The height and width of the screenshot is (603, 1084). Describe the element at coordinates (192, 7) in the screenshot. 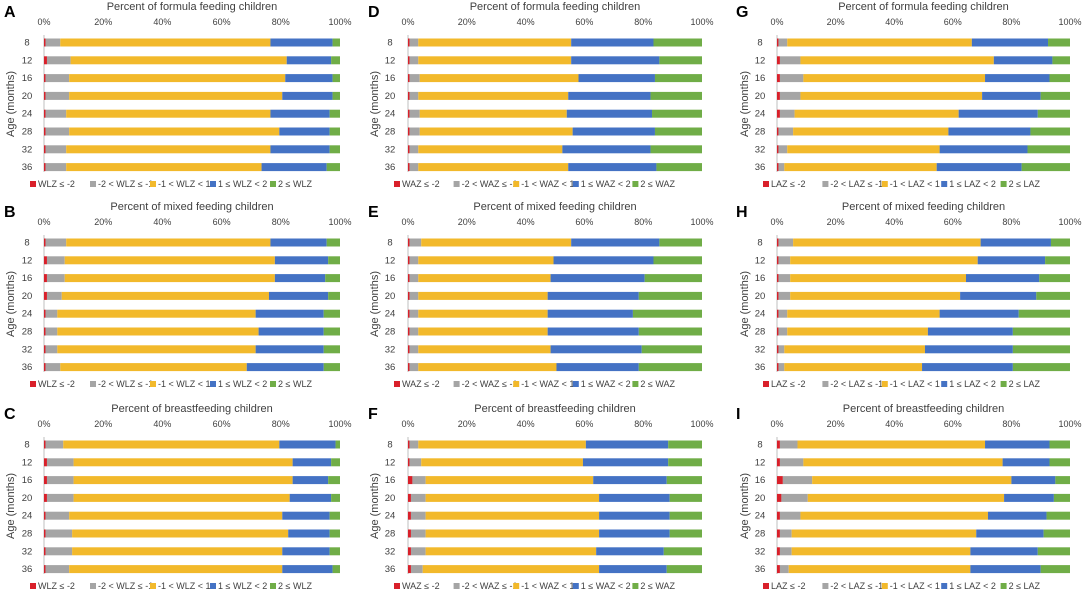

I see `panel-a-title: Percent of formula feeding children` at that location.